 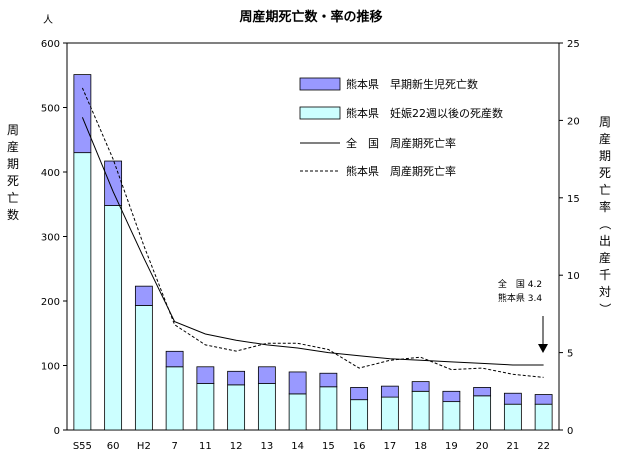 What do you see at coordinates (328, 446) in the screenshot?
I see `x-tick-label: 15` at bounding box center [328, 446].